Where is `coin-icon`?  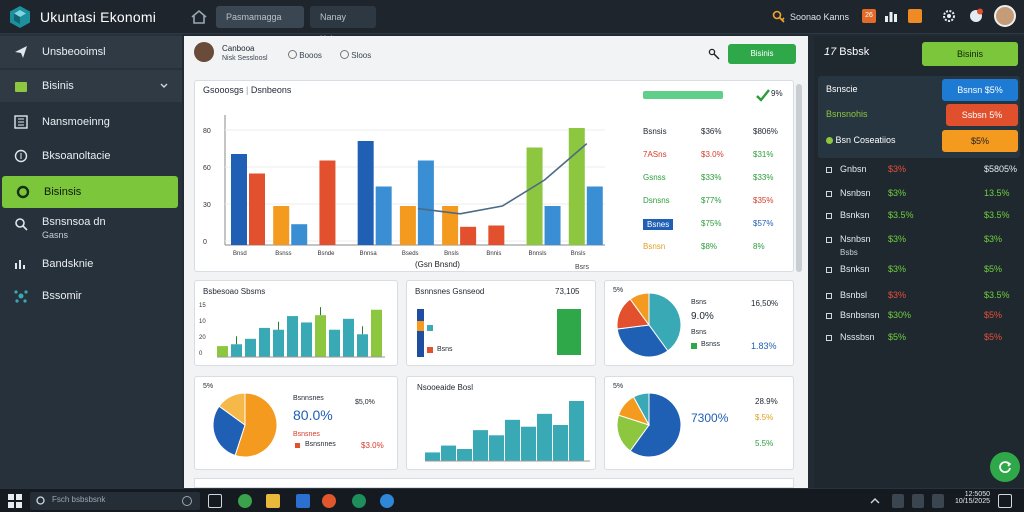
coin-icon is located at coordinates (21, 156).